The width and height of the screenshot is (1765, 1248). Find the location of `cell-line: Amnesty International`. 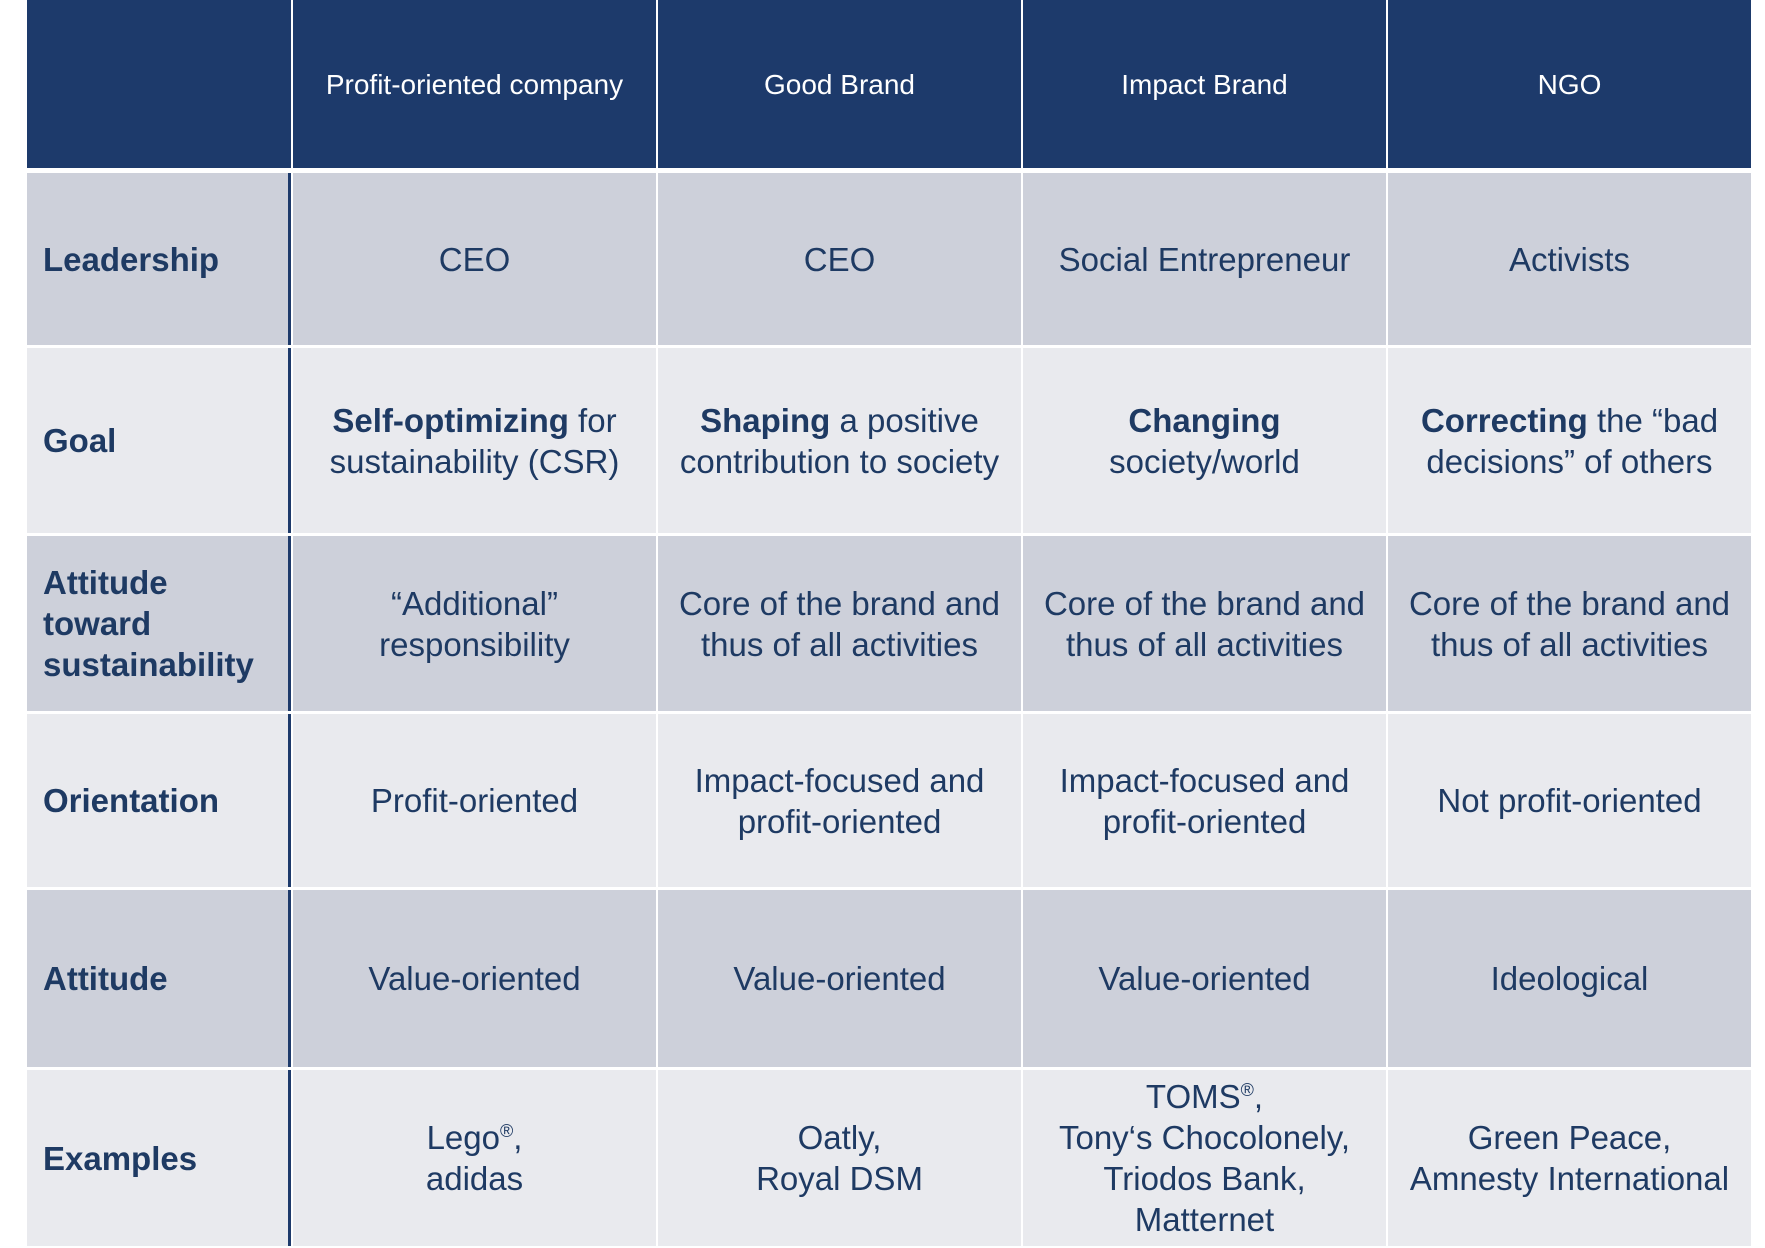

cell-line: Amnesty International is located at coordinates (1569, 1178).